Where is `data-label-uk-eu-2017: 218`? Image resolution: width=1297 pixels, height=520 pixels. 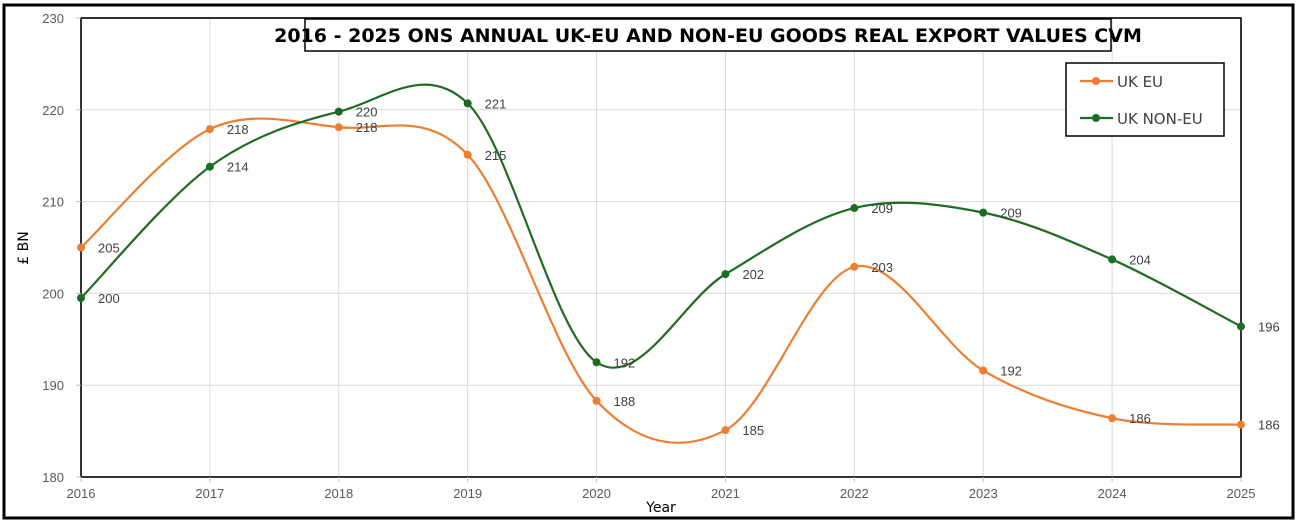 data-label-uk-eu-2017: 218 is located at coordinates (238, 129).